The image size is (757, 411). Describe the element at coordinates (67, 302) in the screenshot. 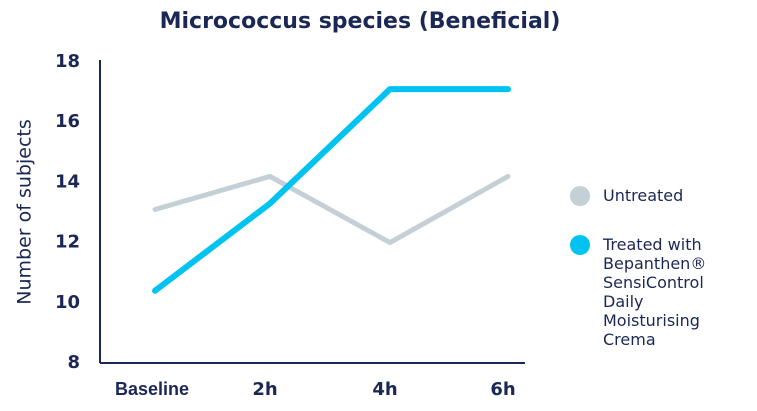

I see `y-tick-label: 10` at that location.